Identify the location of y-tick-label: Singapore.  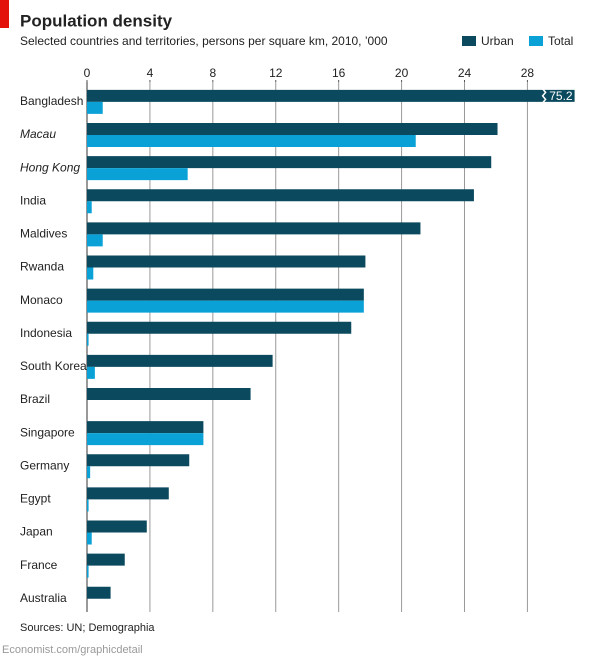
(47, 432).